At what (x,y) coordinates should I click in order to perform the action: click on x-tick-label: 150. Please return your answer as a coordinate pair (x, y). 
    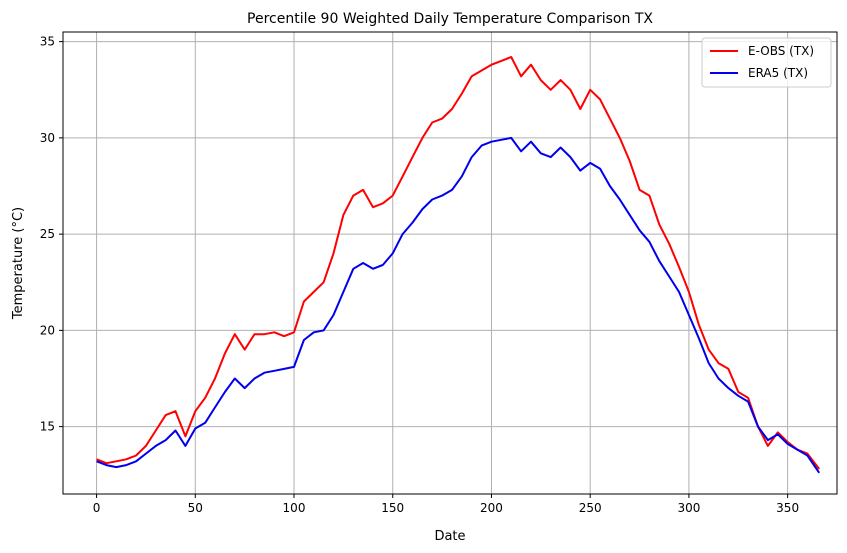
    Looking at the image, I should click on (392, 508).